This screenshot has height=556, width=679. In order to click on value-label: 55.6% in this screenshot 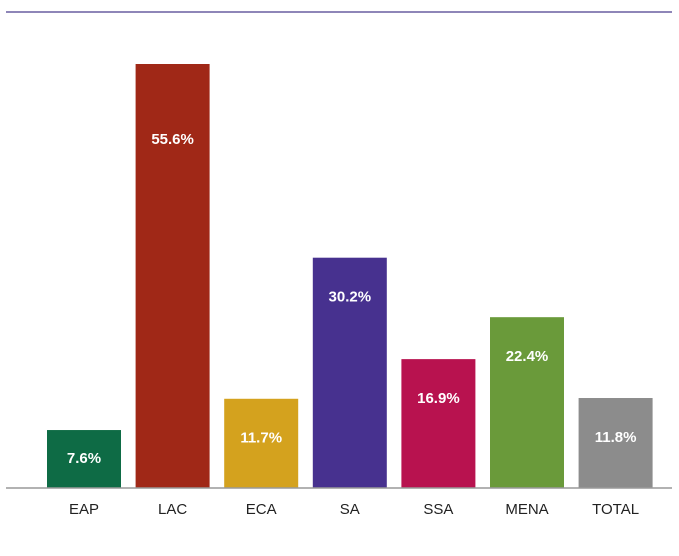, I will do `click(172, 139)`.